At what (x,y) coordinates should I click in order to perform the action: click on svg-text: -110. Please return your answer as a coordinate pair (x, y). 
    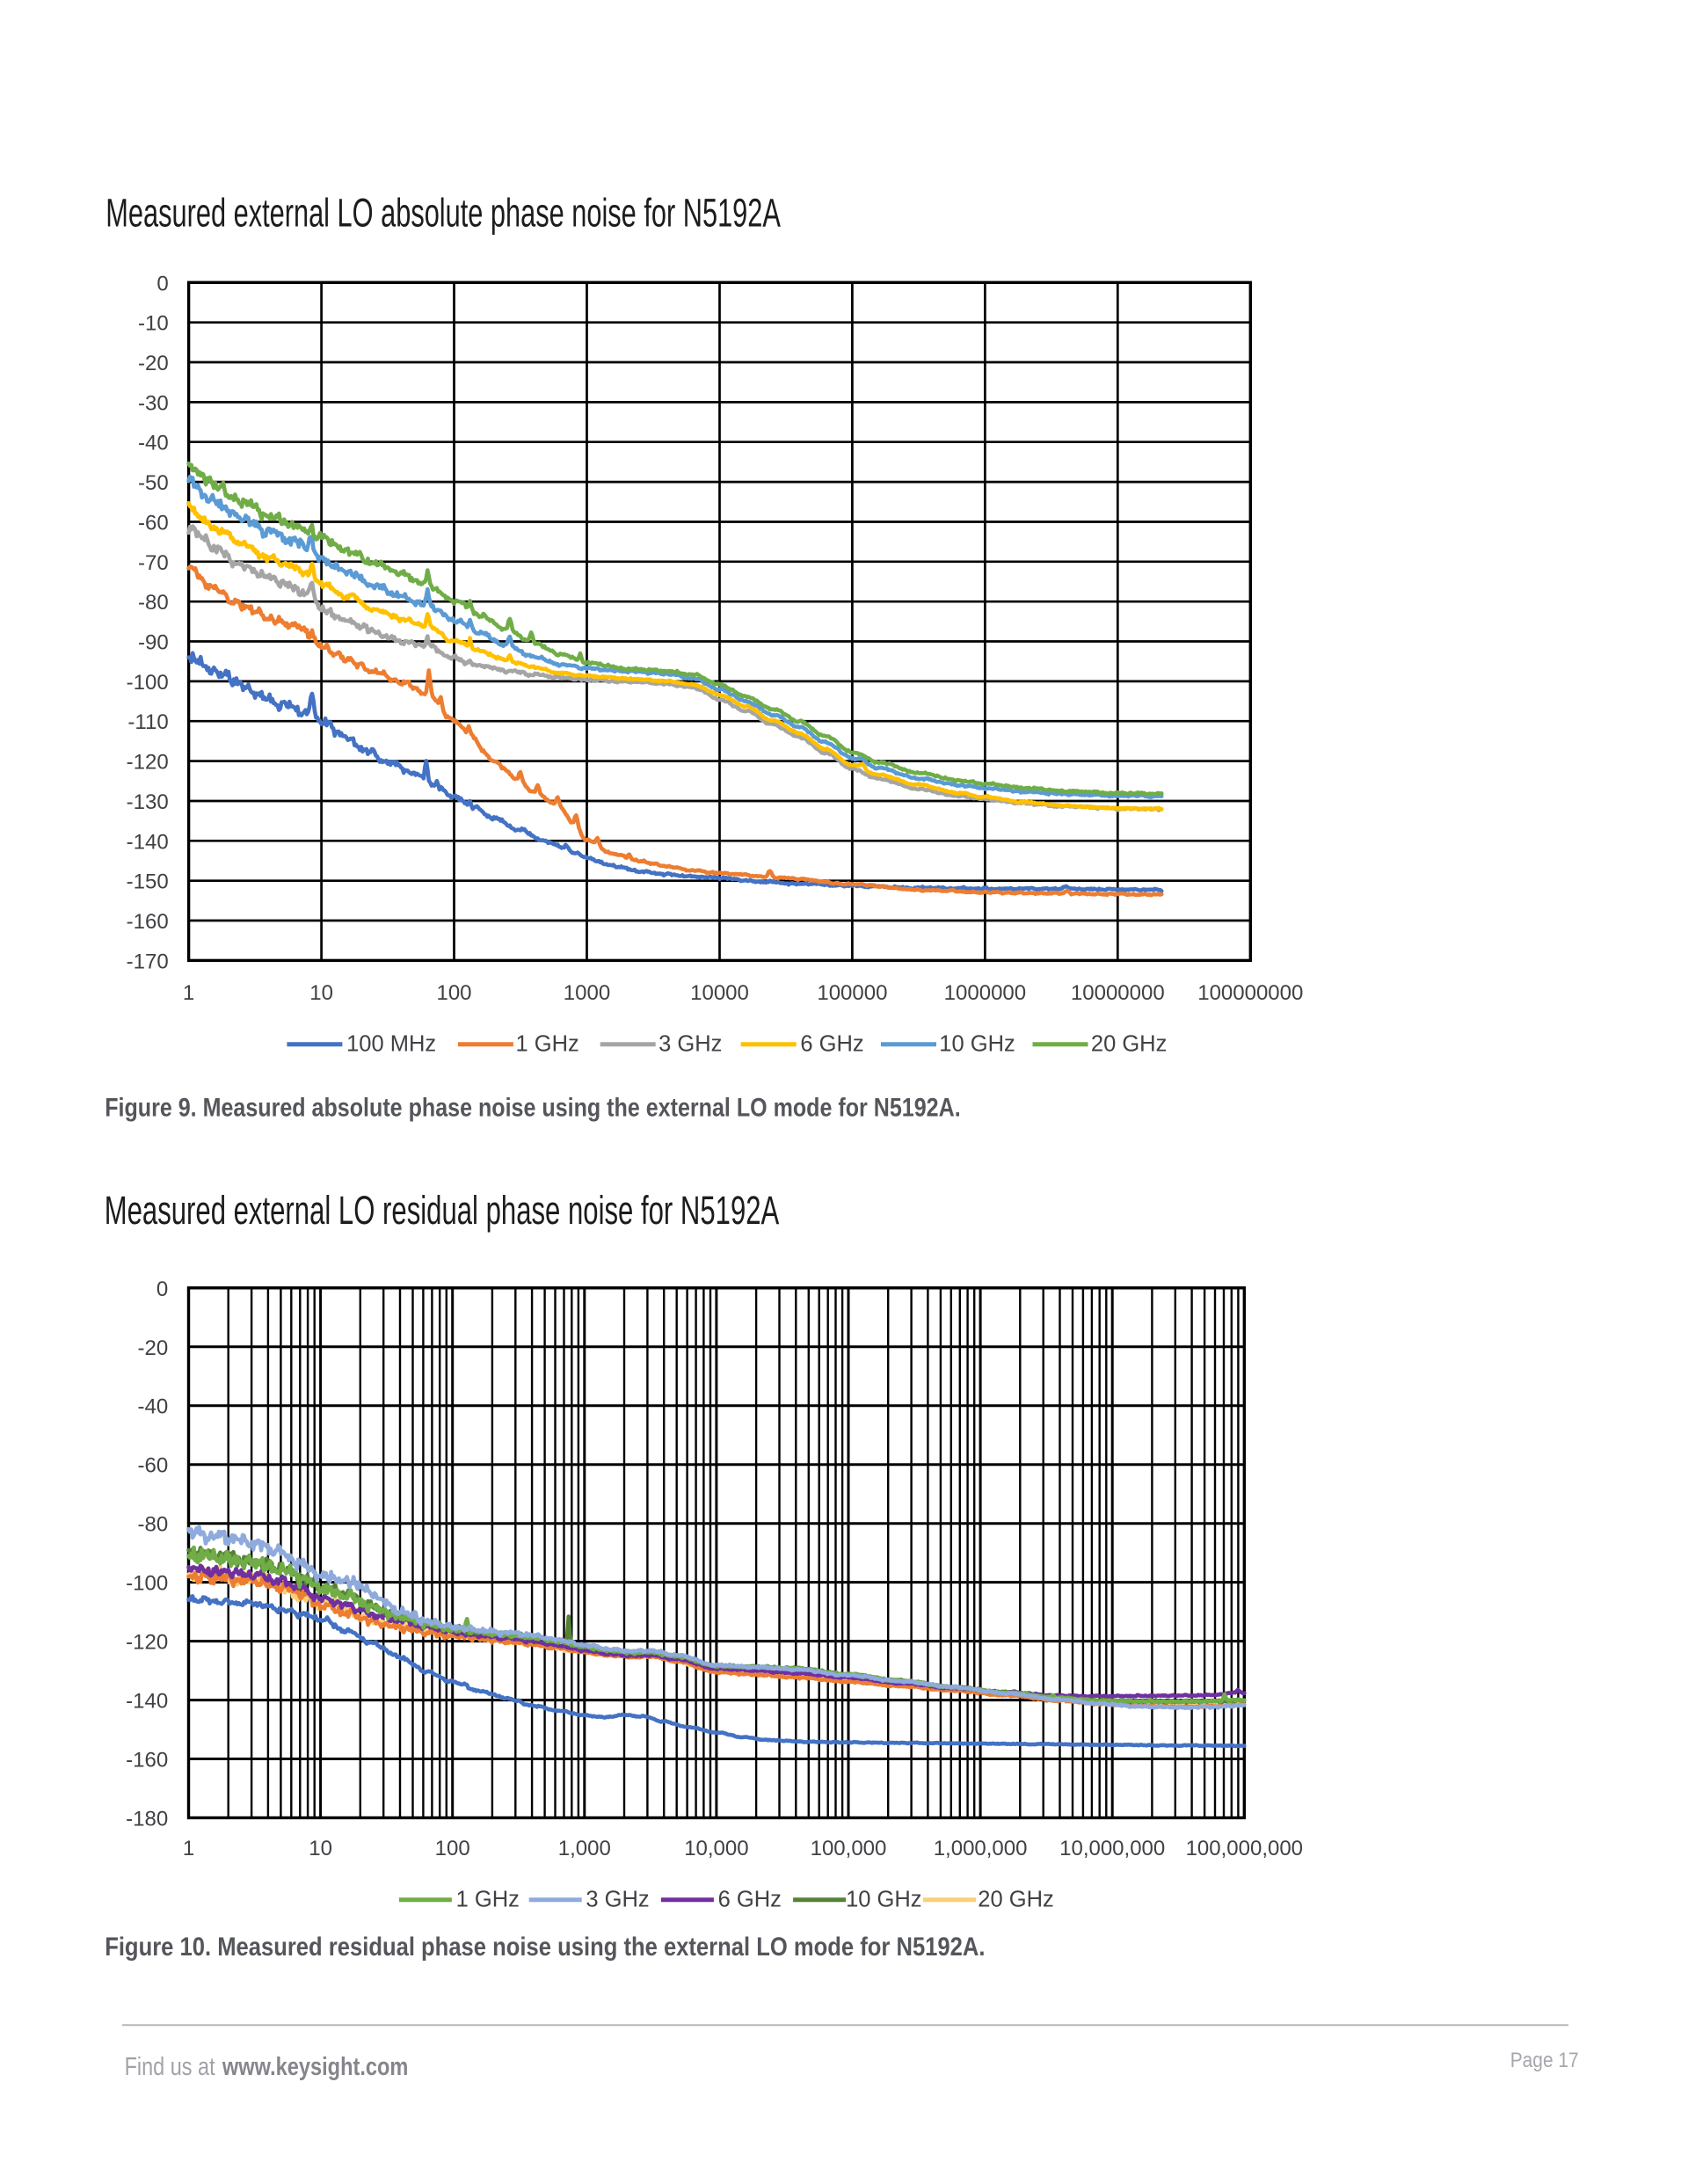
    Looking at the image, I should click on (147, 722).